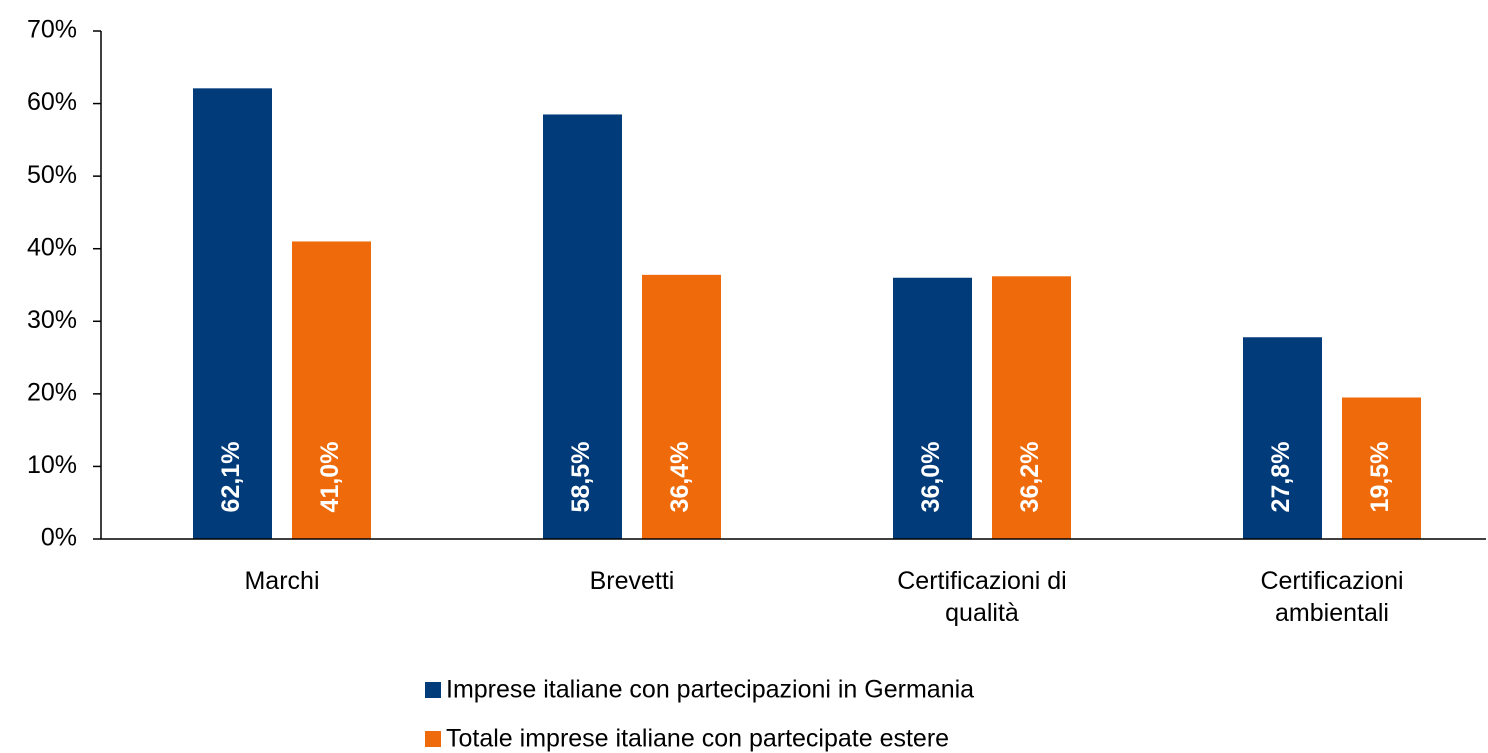  What do you see at coordinates (680, 477) in the screenshot?
I see `value-label: 36,4%` at bounding box center [680, 477].